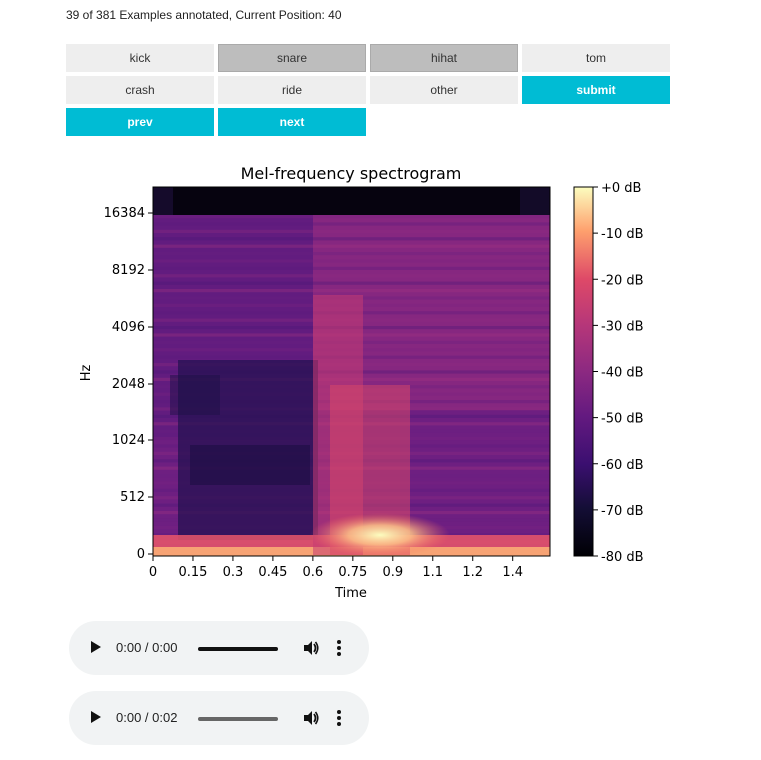 Image resolution: width=761 pixels, height=760 pixels. Describe the element at coordinates (128, 327) in the screenshot. I see `y-tick-label: 4096` at that location.